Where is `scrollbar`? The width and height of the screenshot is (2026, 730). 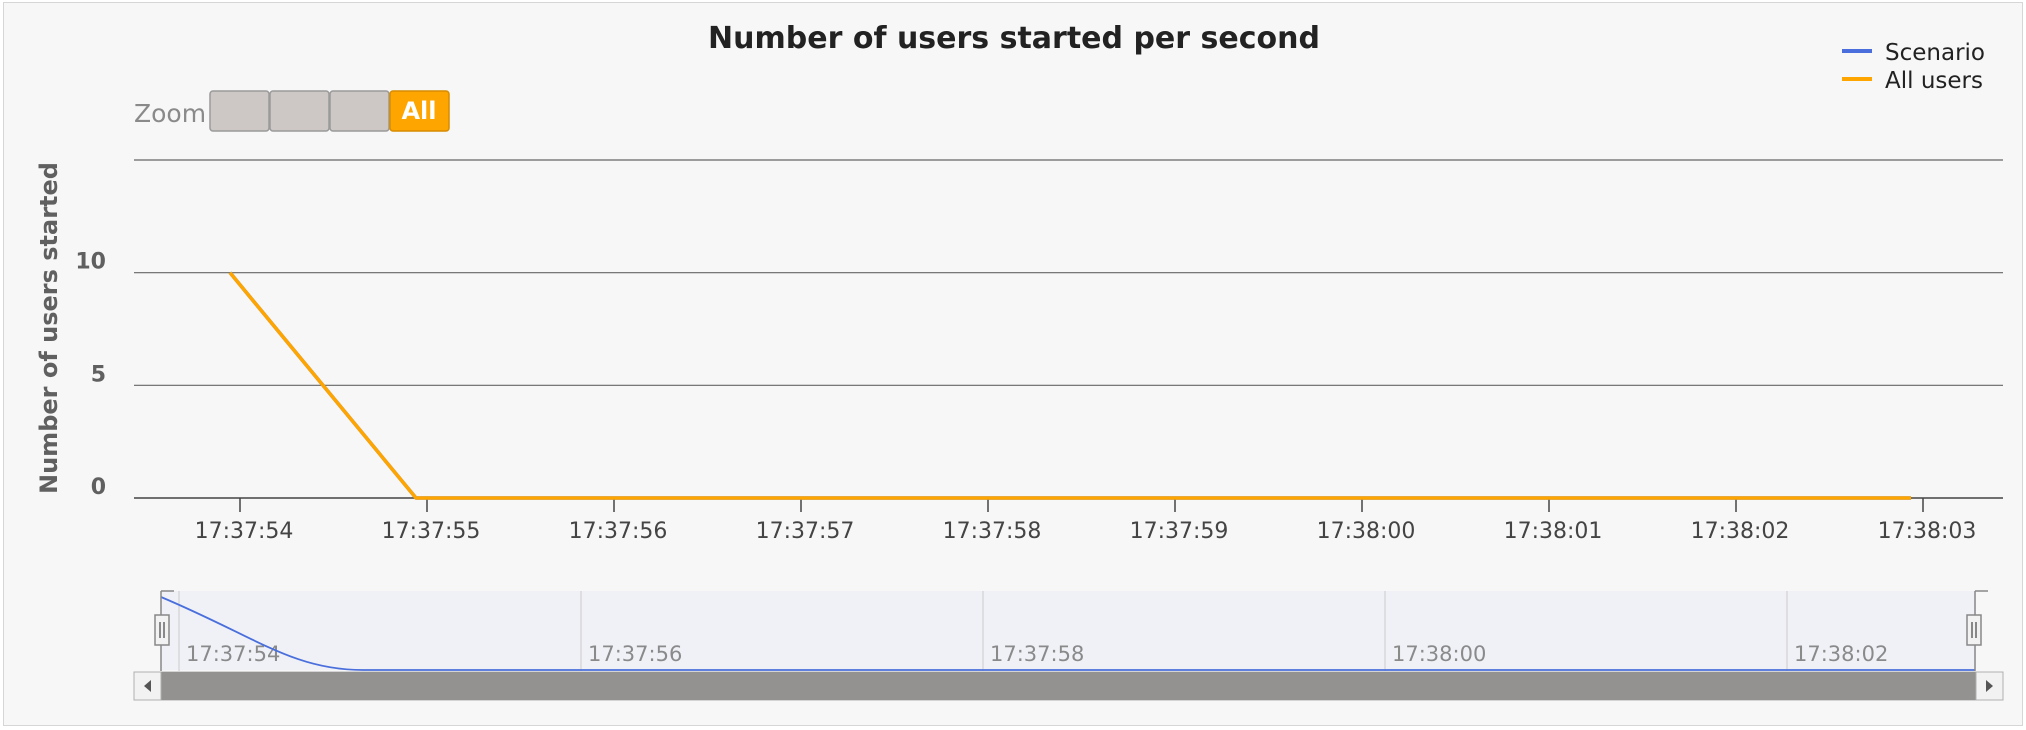
scrollbar is located at coordinates (1068, 686).